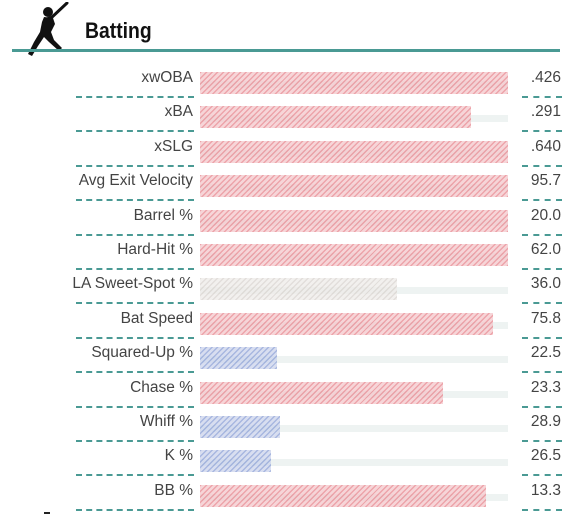 The image size is (576, 517). Describe the element at coordinates (545, 387) in the screenshot. I see `stat-value: 23.3` at that location.